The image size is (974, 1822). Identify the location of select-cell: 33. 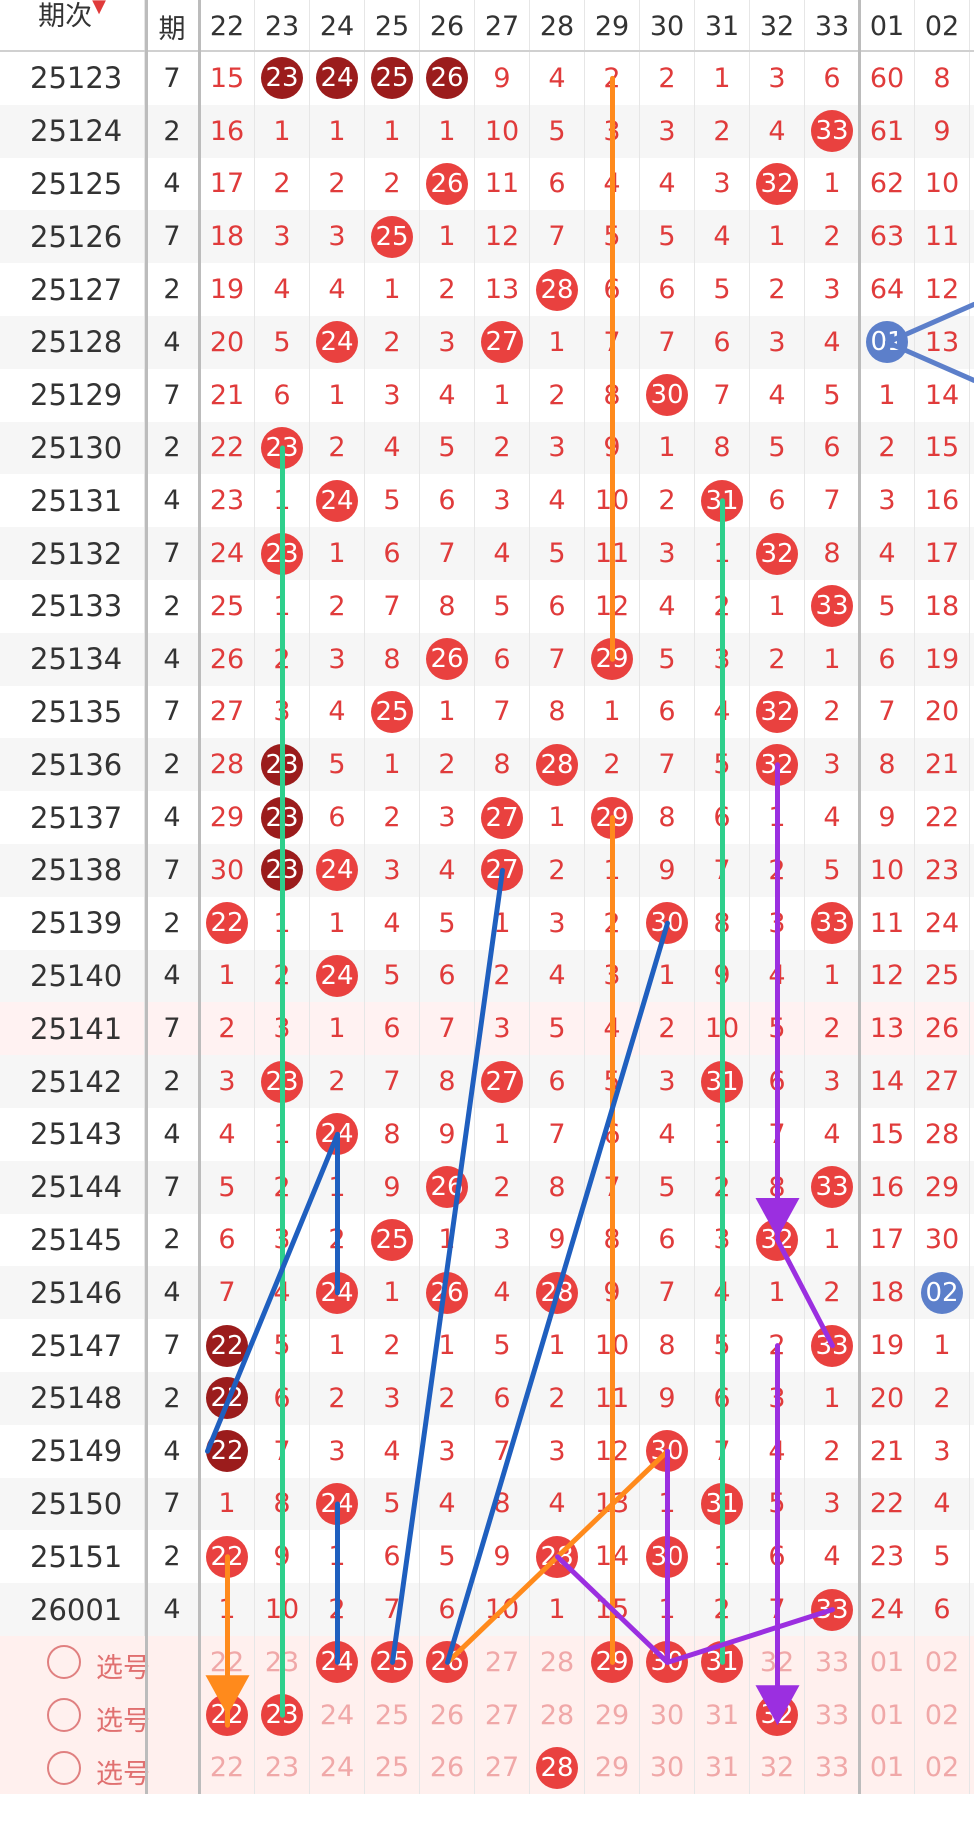
(832, 1662).